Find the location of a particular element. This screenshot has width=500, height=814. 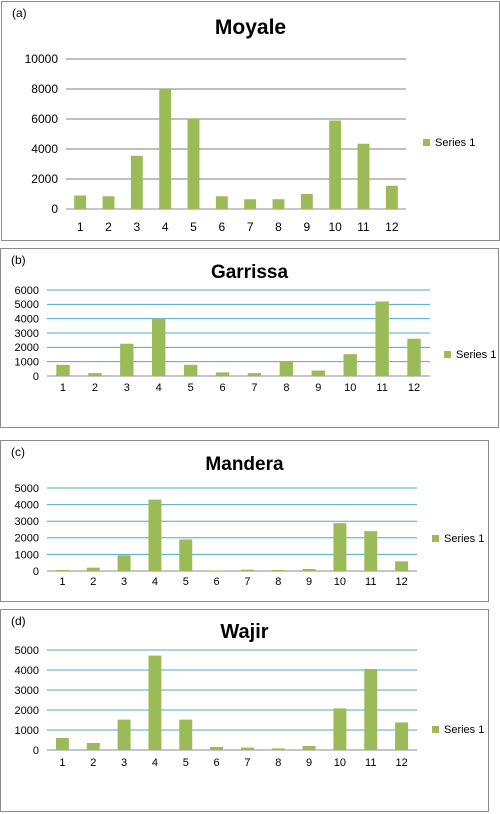

y-tick-label: 10000 is located at coordinates (42, 59).